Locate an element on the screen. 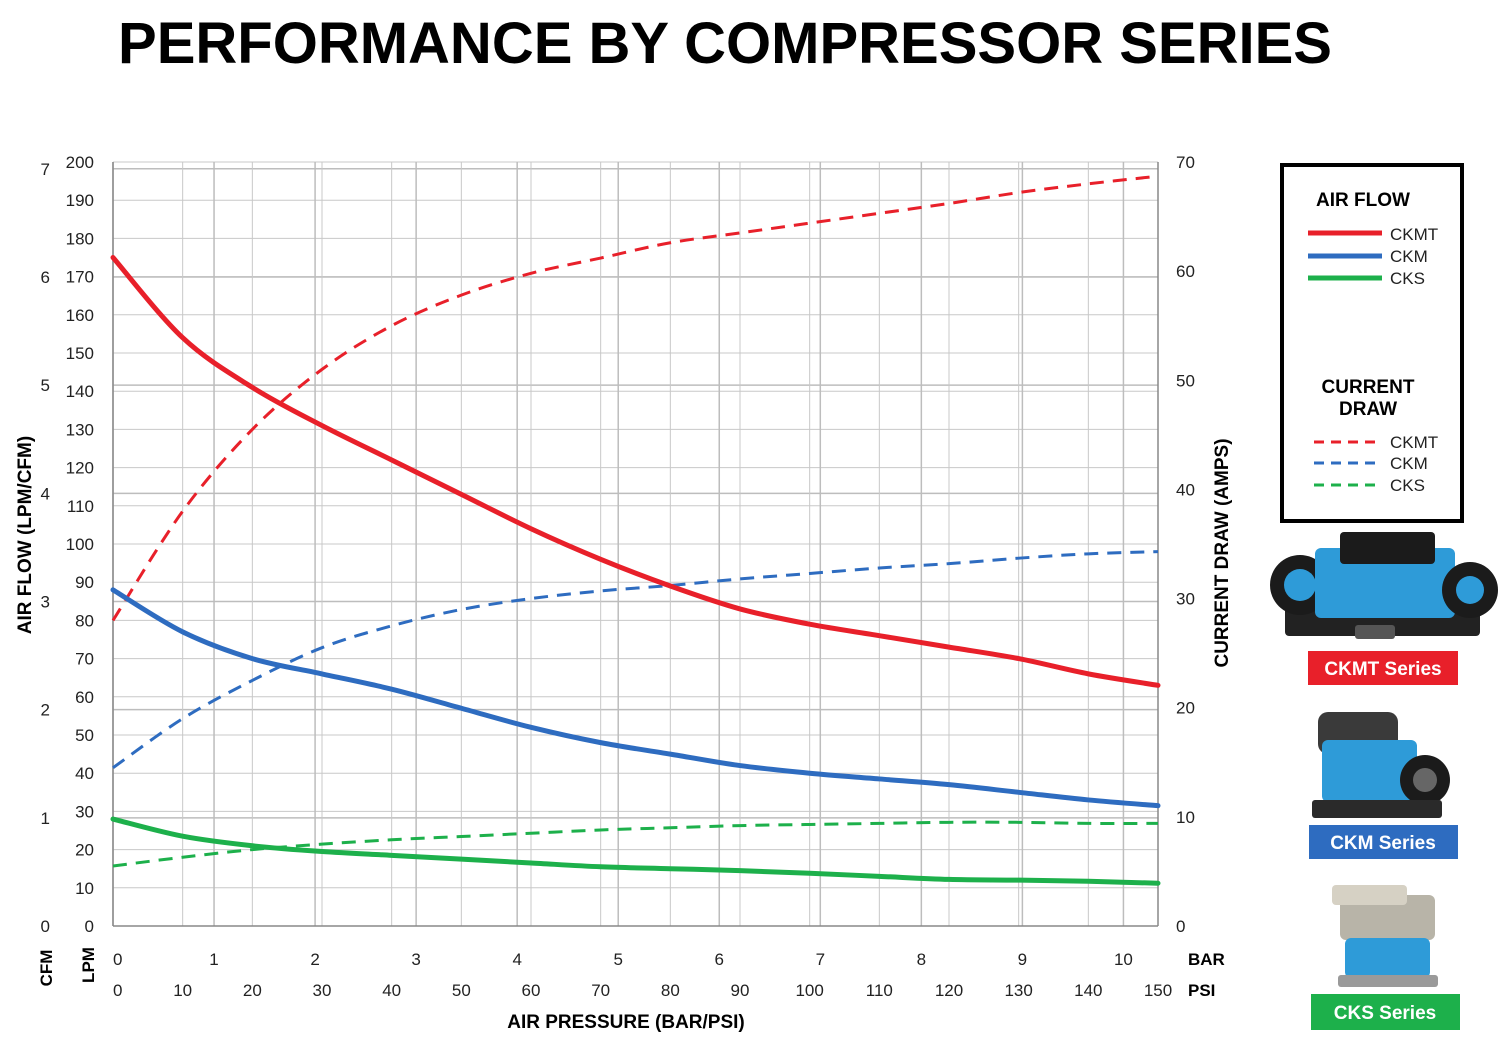 Image resolution: width=1512 pixels, height=1040 pixels. ckmt-body is located at coordinates (1385, 583).